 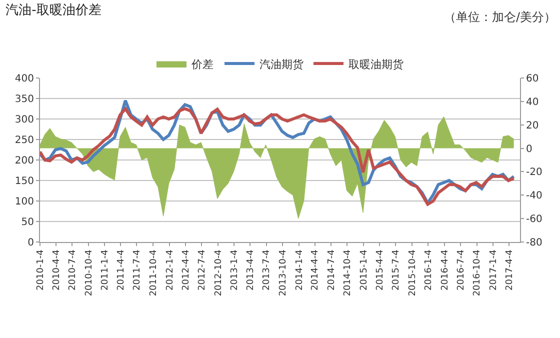 What do you see at coordinates (89, 272) in the screenshot?
I see `x-tick-label: 2010-10-4` at bounding box center [89, 272].